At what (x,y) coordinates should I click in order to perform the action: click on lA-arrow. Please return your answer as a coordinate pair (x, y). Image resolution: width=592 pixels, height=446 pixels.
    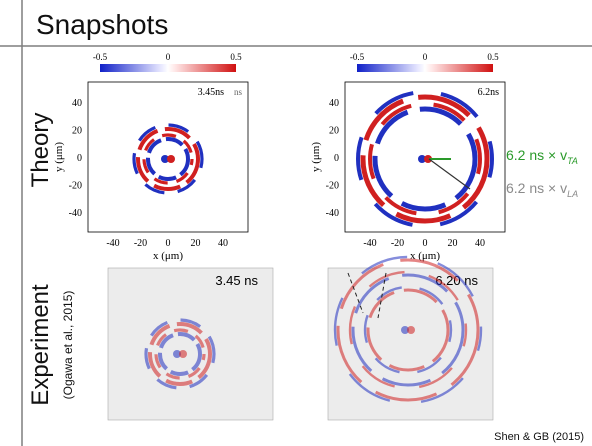
    Looking at the image, I should click on (449, 174).